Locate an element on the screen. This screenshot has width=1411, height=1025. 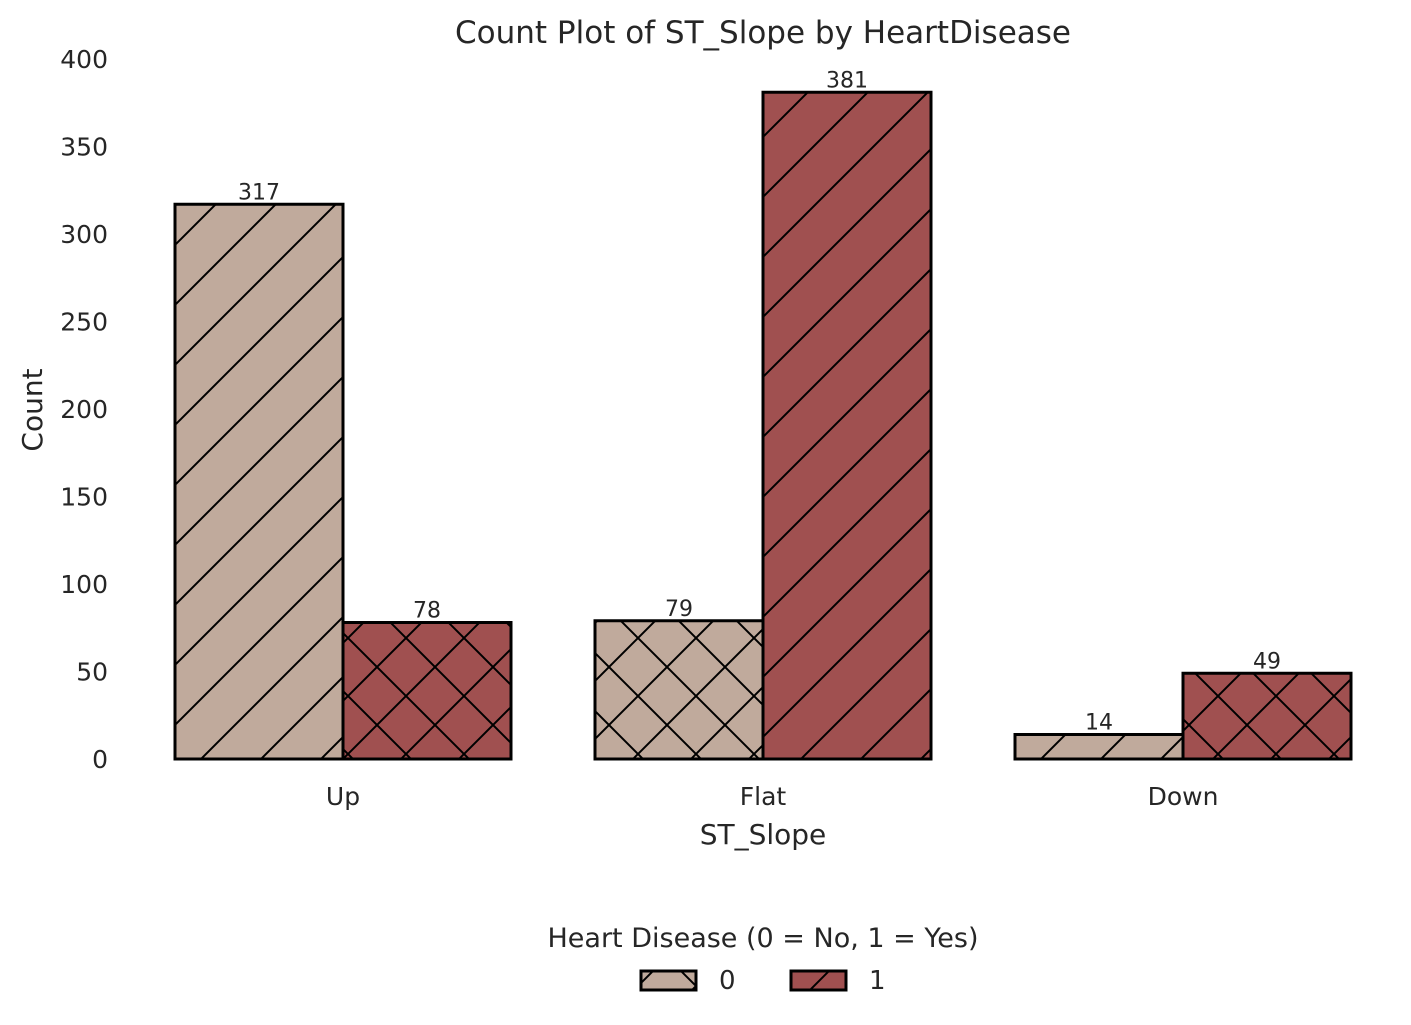
y-tick-label-200: 200 is located at coordinates (84, 409).